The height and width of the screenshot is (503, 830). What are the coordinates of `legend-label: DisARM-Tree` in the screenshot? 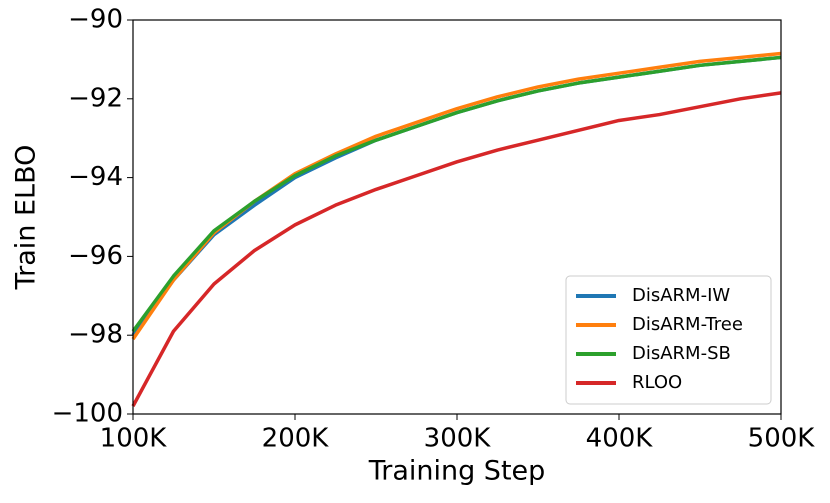 It's located at (687, 324).